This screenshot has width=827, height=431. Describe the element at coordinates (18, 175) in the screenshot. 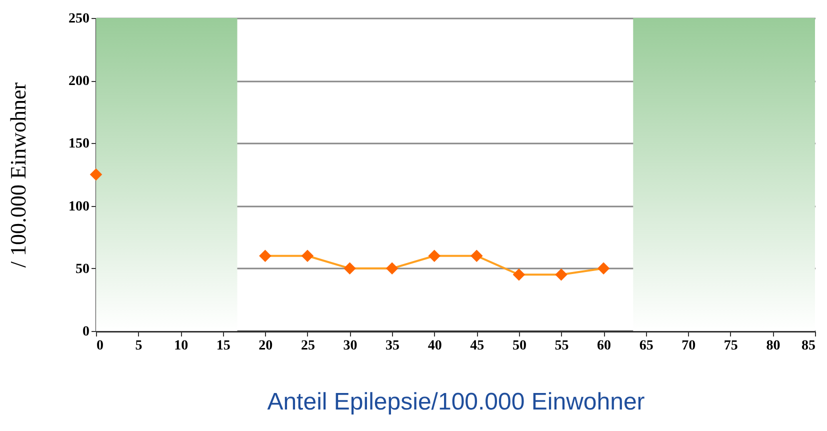

I see `y-axis-title: / 100.000 Einwohner` at that location.